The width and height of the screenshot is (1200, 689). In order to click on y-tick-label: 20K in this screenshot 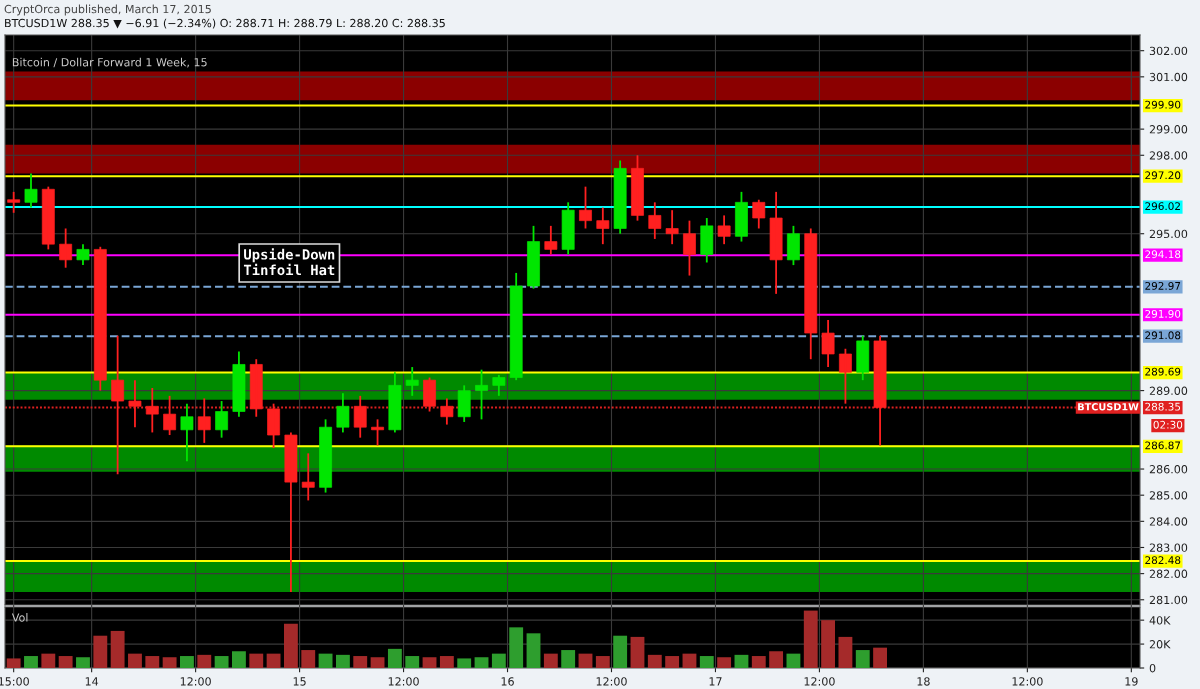, I will do `click(1160, 644)`.